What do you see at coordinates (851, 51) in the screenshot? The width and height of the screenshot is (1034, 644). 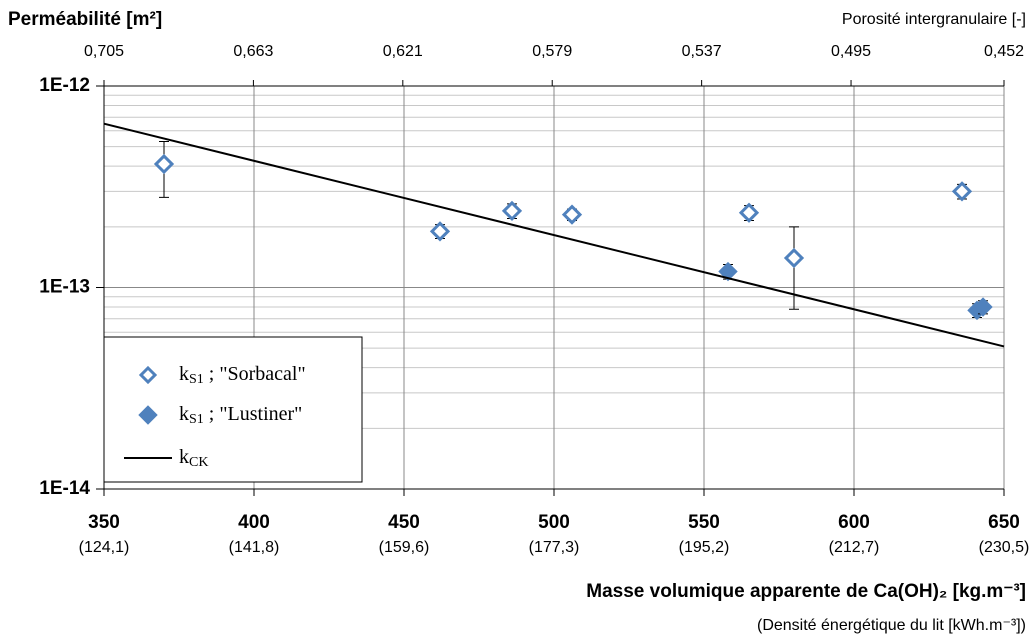 I see `x2-tick-label: 0,495` at bounding box center [851, 51].